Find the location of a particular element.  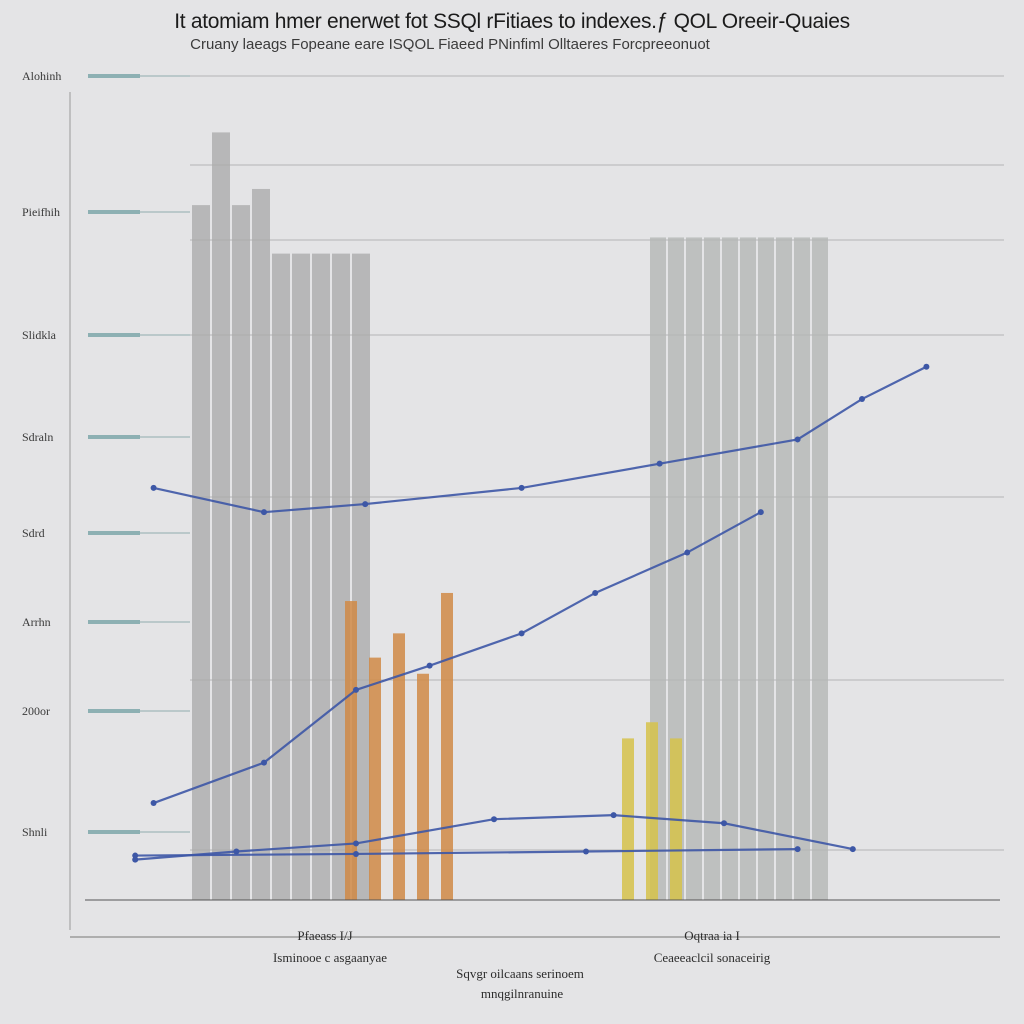

y-tick-label: Shnli is located at coordinates (35, 832).